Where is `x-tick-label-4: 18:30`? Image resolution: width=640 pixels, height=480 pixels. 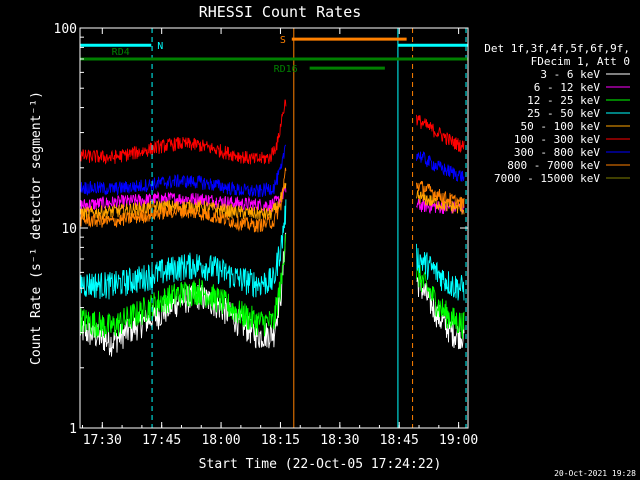 x-tick-label-4: 18:30 is located at coordinates (339, 440).